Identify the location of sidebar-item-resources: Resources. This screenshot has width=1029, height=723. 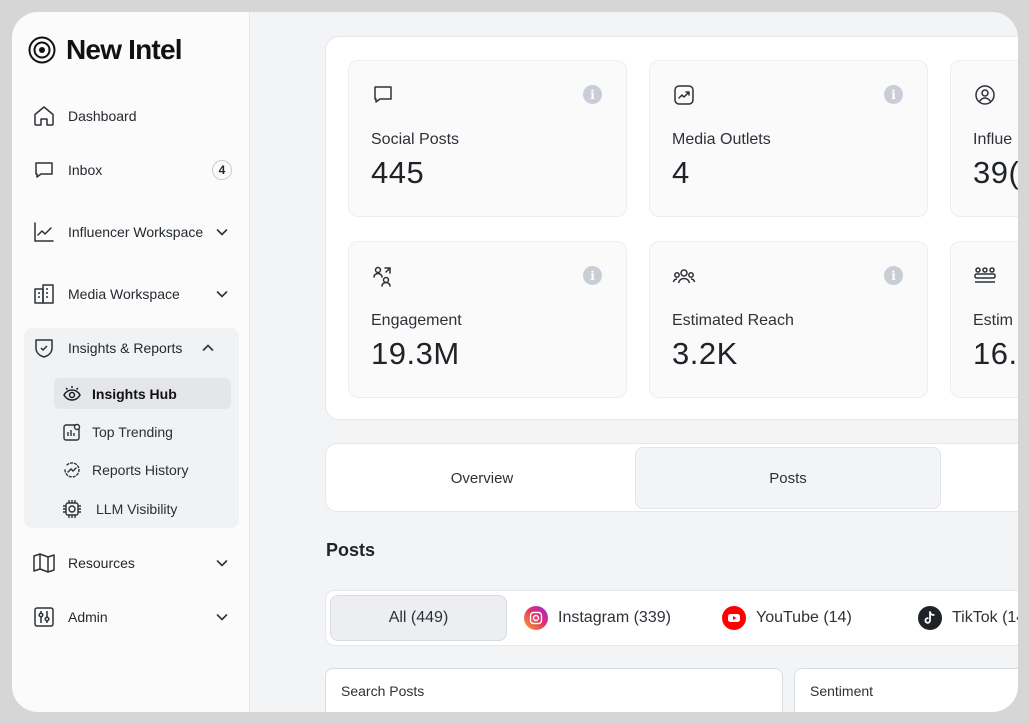
(131, 563).